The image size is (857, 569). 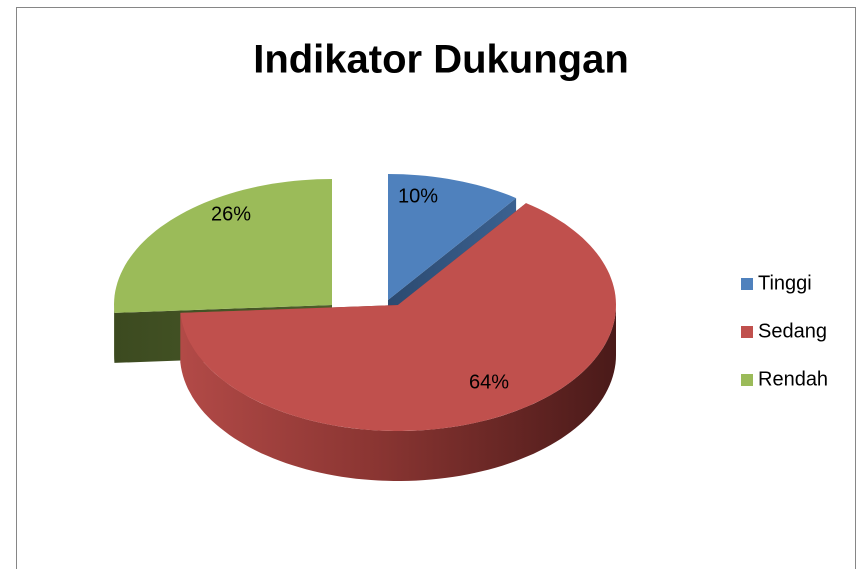 What do you see at coordinates (231, 214) in the screenshot?
I see `data-label: 26%` at bounding box center [231, 214].